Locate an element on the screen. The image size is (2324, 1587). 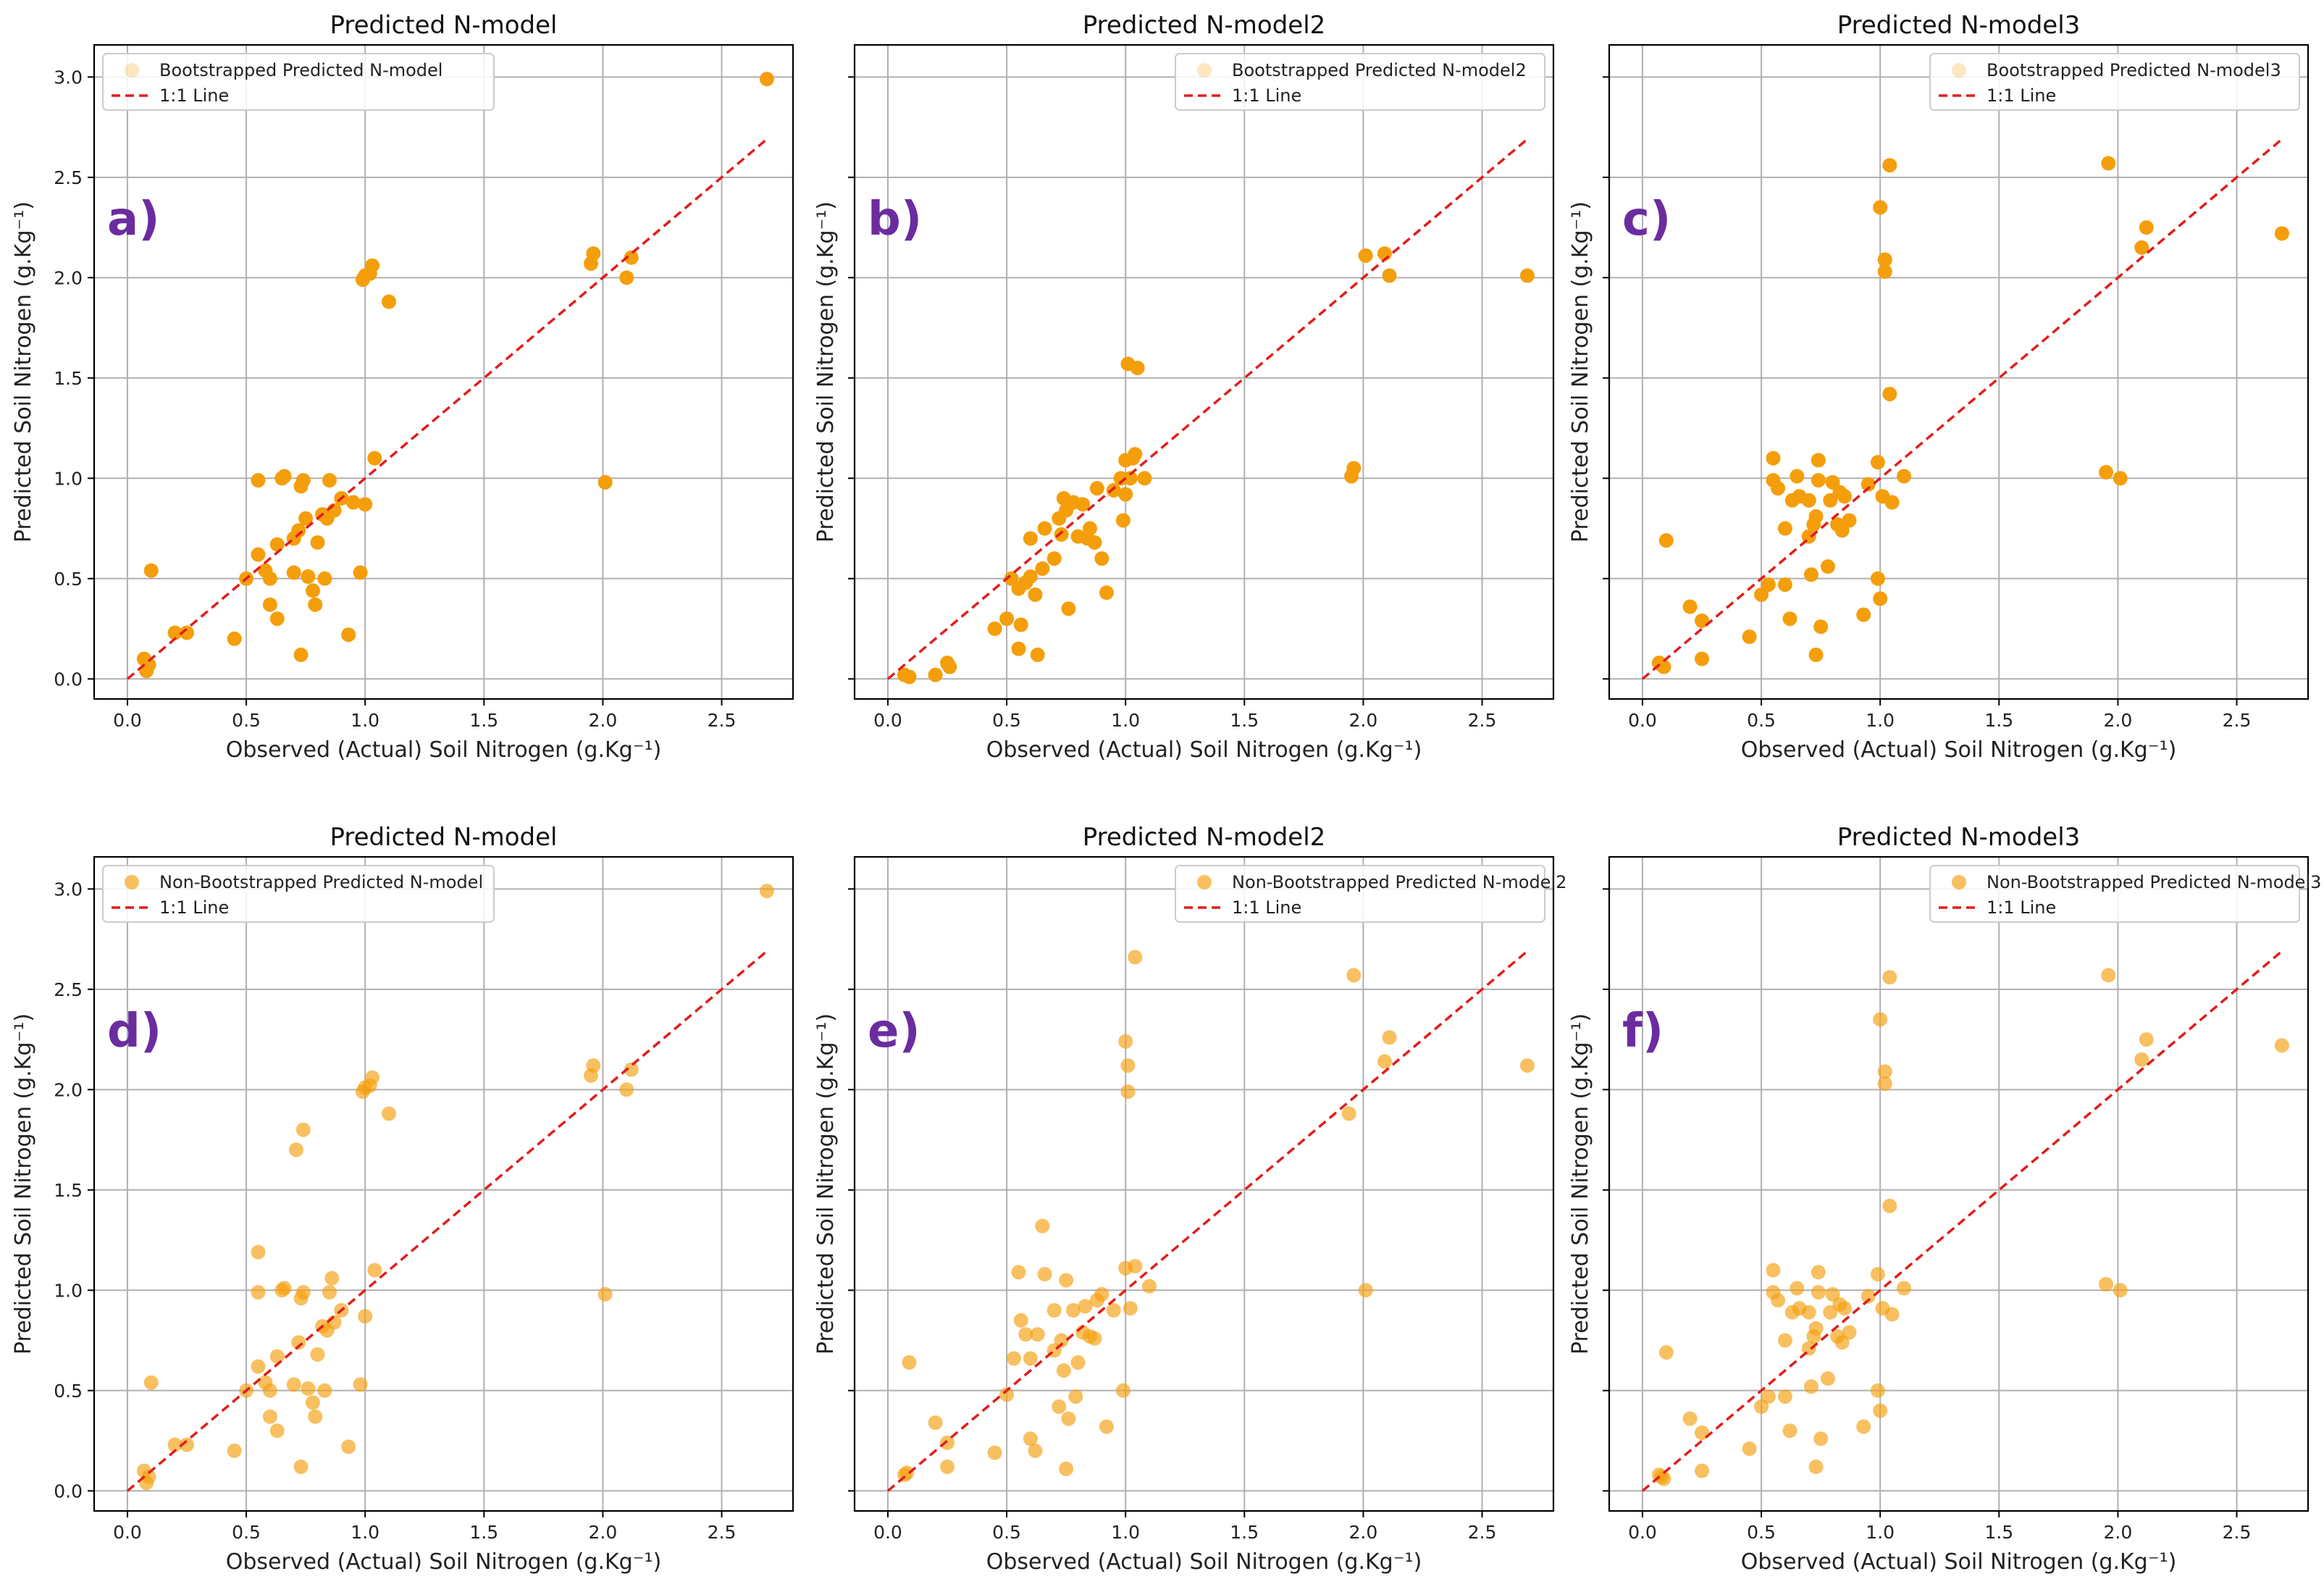
panel-letter: f) is located at coordinates (1643, 1031).